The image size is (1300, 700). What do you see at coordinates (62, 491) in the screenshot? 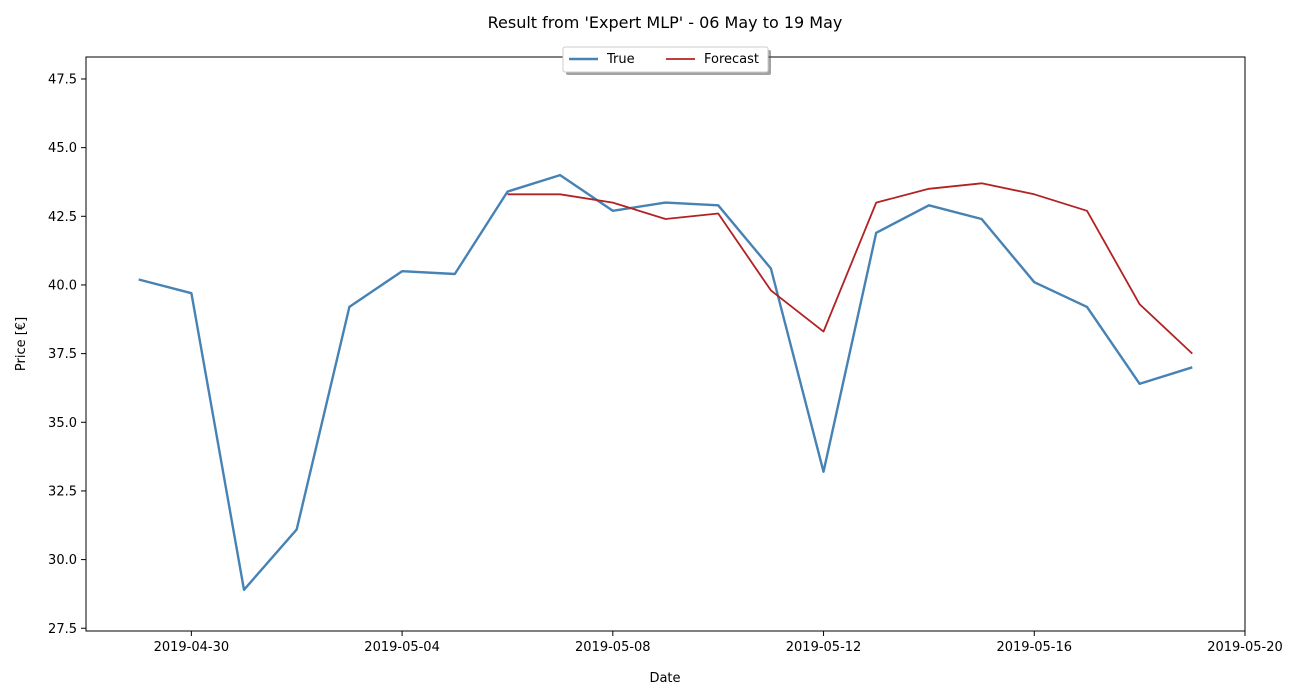
I see `y-tick-label: 32.5` at bounding box center [62, 491].